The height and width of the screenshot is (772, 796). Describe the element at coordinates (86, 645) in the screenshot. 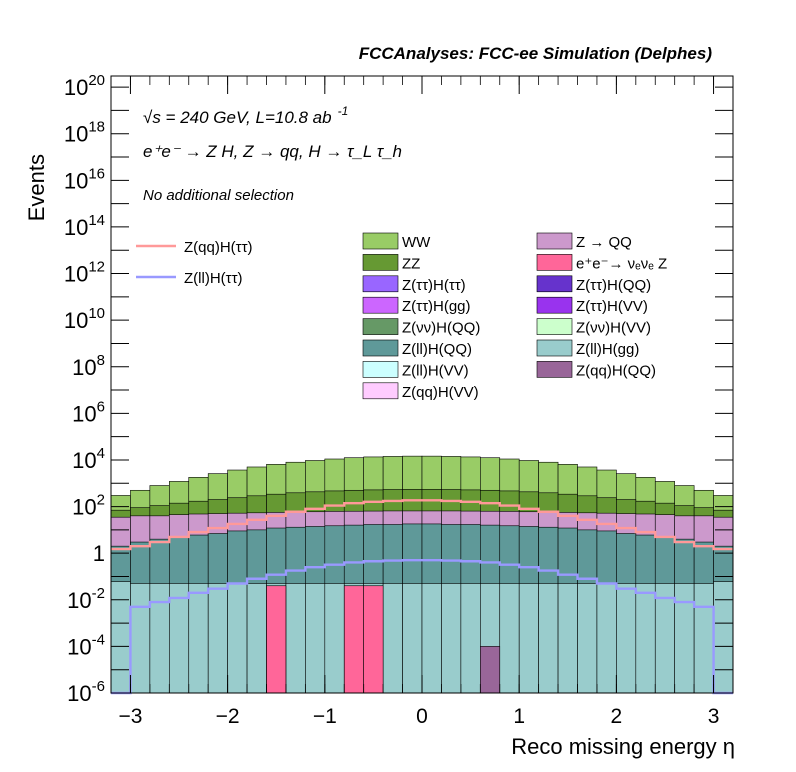

I see `y-tick-label-1: 10⁻⁴` at that location.